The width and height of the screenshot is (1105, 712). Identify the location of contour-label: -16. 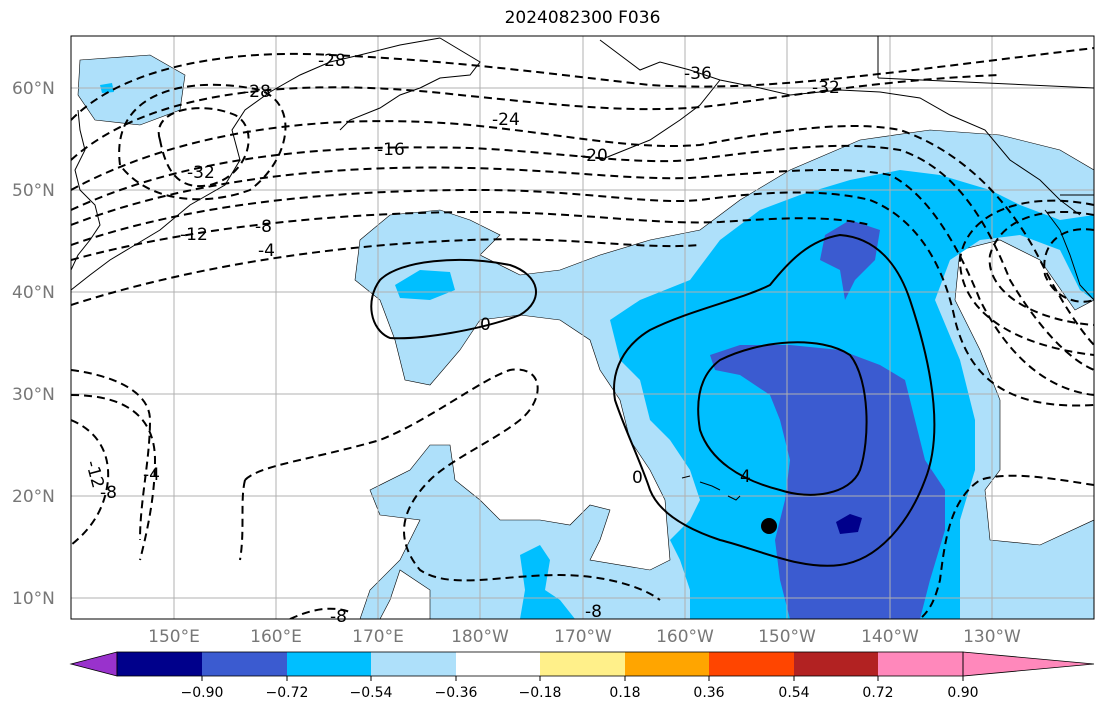
(391, 150).